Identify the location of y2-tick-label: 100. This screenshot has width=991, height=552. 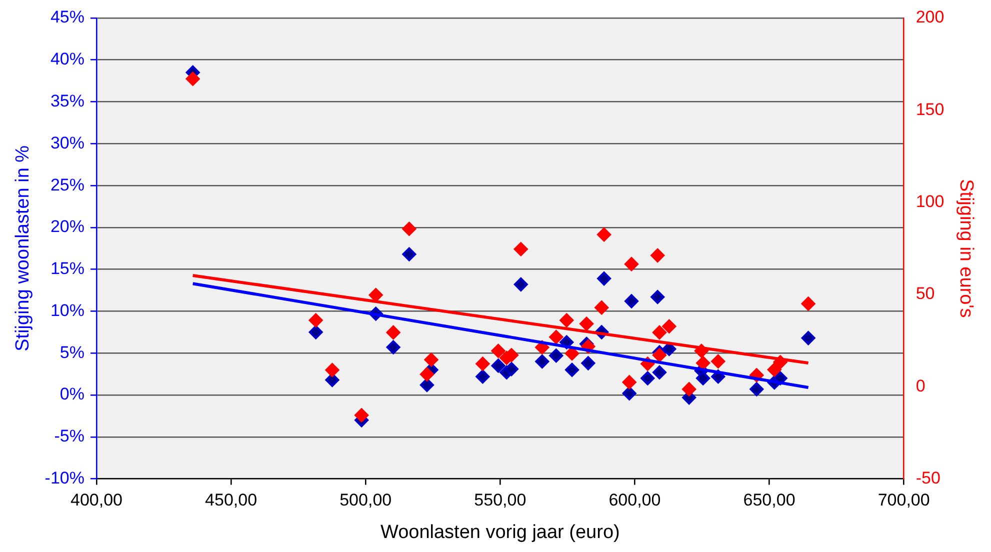
(930, 202).